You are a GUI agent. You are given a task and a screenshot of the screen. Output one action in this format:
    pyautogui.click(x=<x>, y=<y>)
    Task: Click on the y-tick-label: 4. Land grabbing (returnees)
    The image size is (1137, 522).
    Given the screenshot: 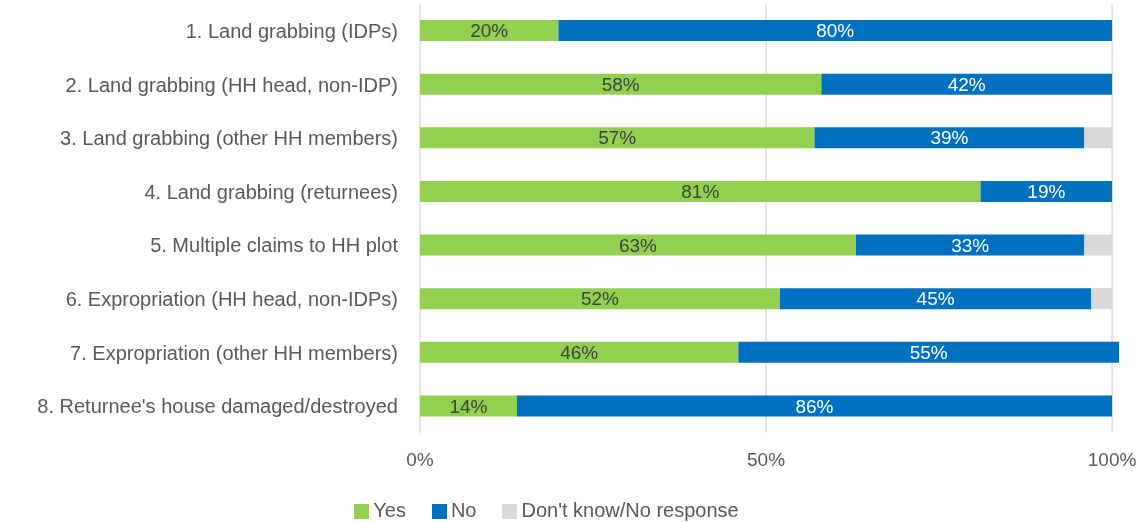 What is the action you would take?
    pyautogui.click(x=271, y=191)
    